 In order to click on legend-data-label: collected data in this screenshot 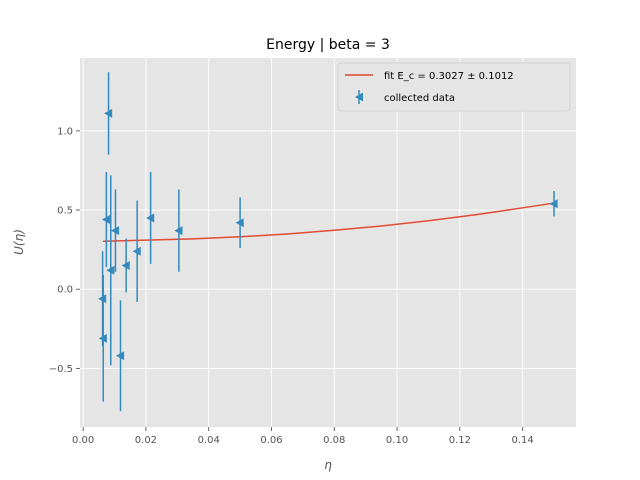, I will do `click(419, 98)`.